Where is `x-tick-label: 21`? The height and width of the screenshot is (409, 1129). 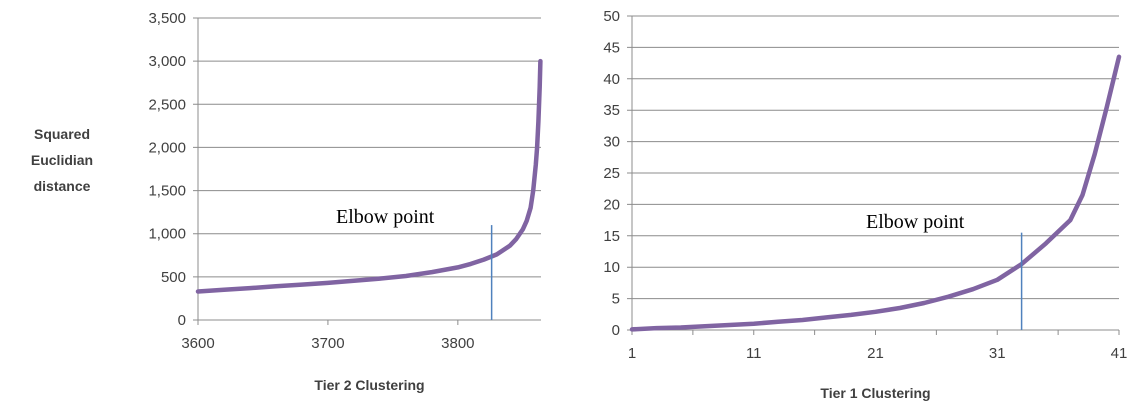 x-tick-label: 21 is located at coordinates (875, 353).